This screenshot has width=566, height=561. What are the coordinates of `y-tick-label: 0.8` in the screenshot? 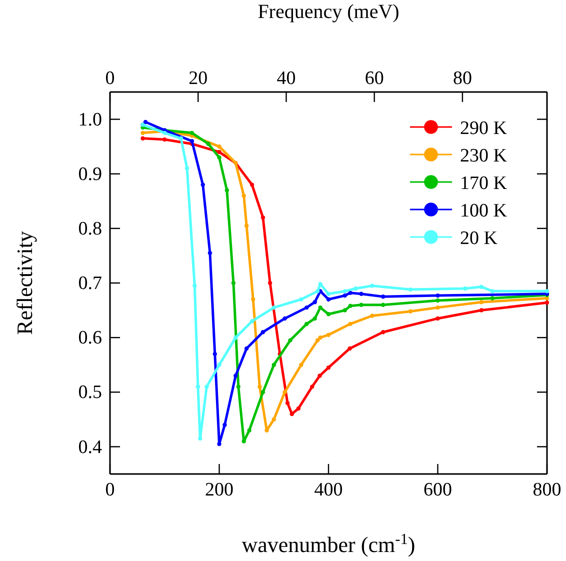 It's located at (90, 229).